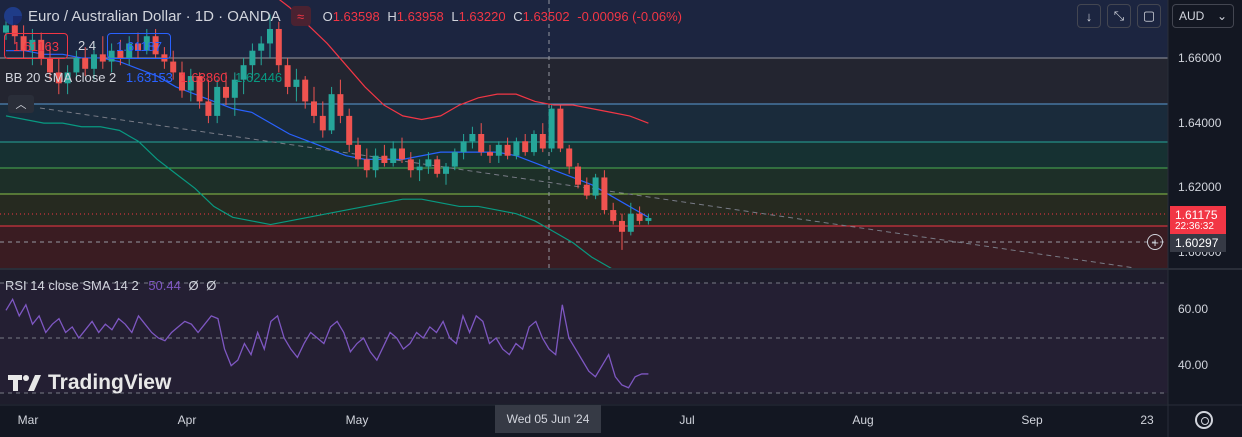 This screenshot has height=437, width=1242. What do you see at coordinates (863, 420) in the screenshot?
I see `time-label: Aug` at bounding box center [863, 420].